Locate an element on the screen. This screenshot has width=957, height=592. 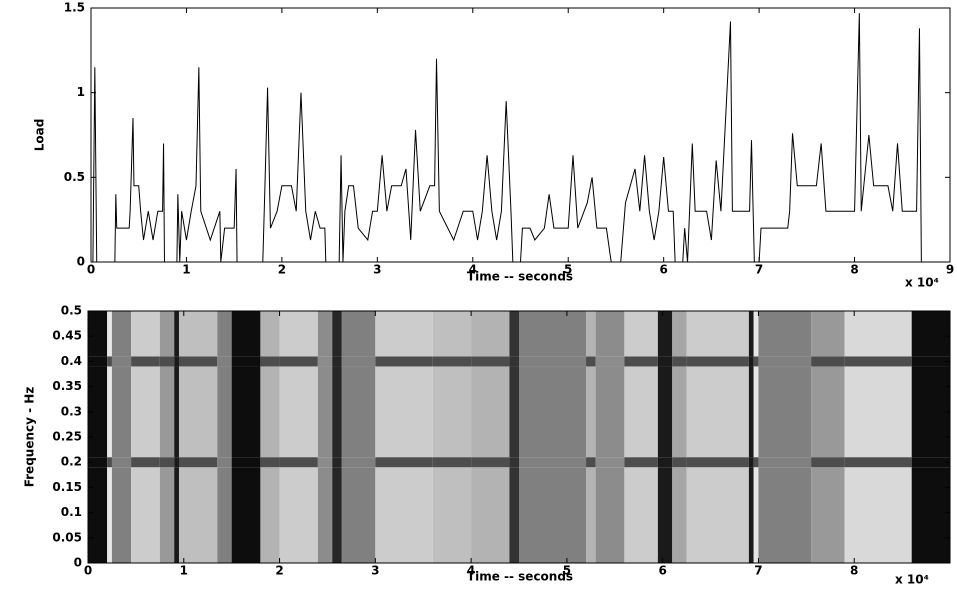
x-tick-label: 7 is located at coordinates (758, 571).